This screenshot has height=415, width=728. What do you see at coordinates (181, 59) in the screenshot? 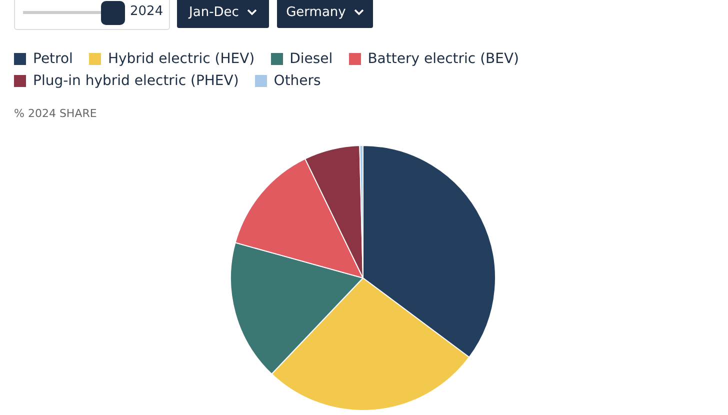
I see `legend-label: Hybrid electric (HEV)` at bounding box center [181, 59].